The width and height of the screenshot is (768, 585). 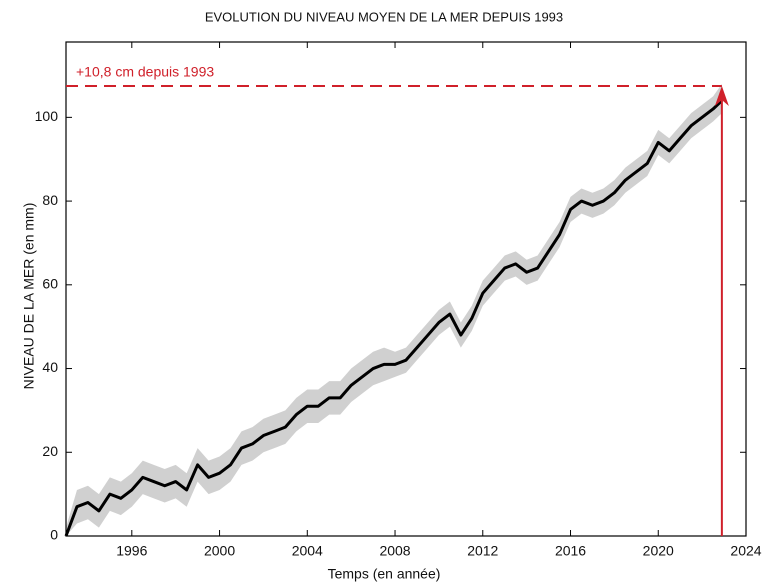 I want to click on x-tick-label: 2012, so click(x=482, y=551).